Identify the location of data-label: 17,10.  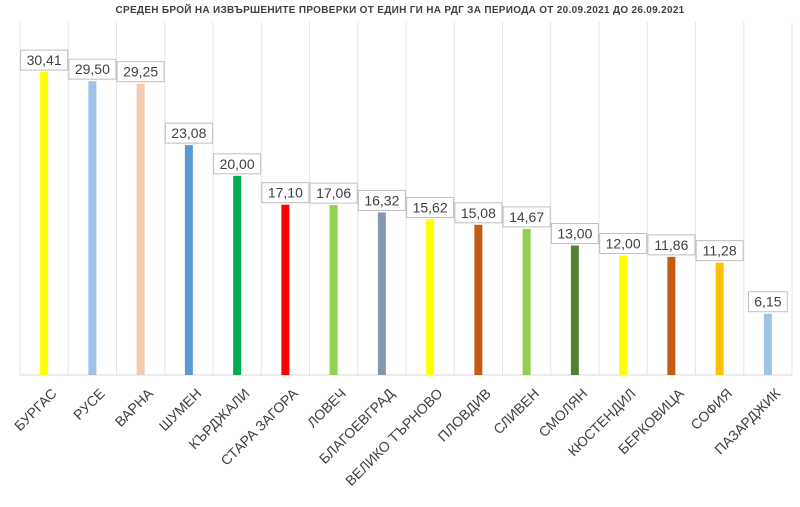
(285, 193).